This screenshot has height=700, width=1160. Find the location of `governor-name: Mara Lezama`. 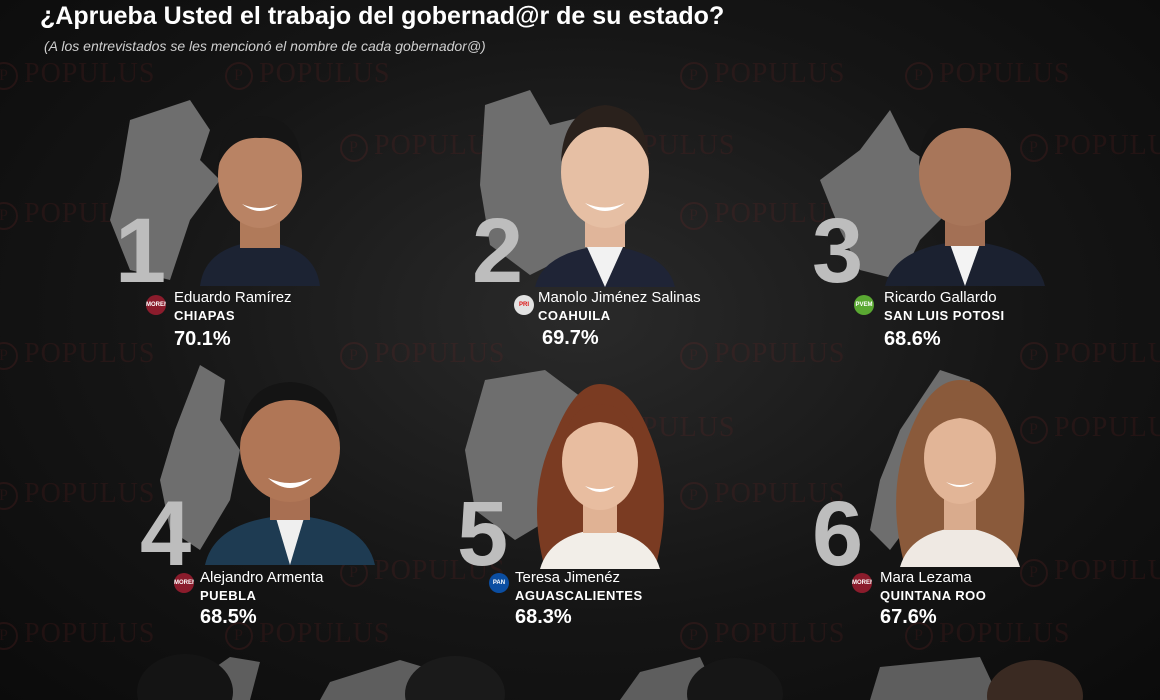

governor-name: Mara Lezama is located at coordinates (926, 577).